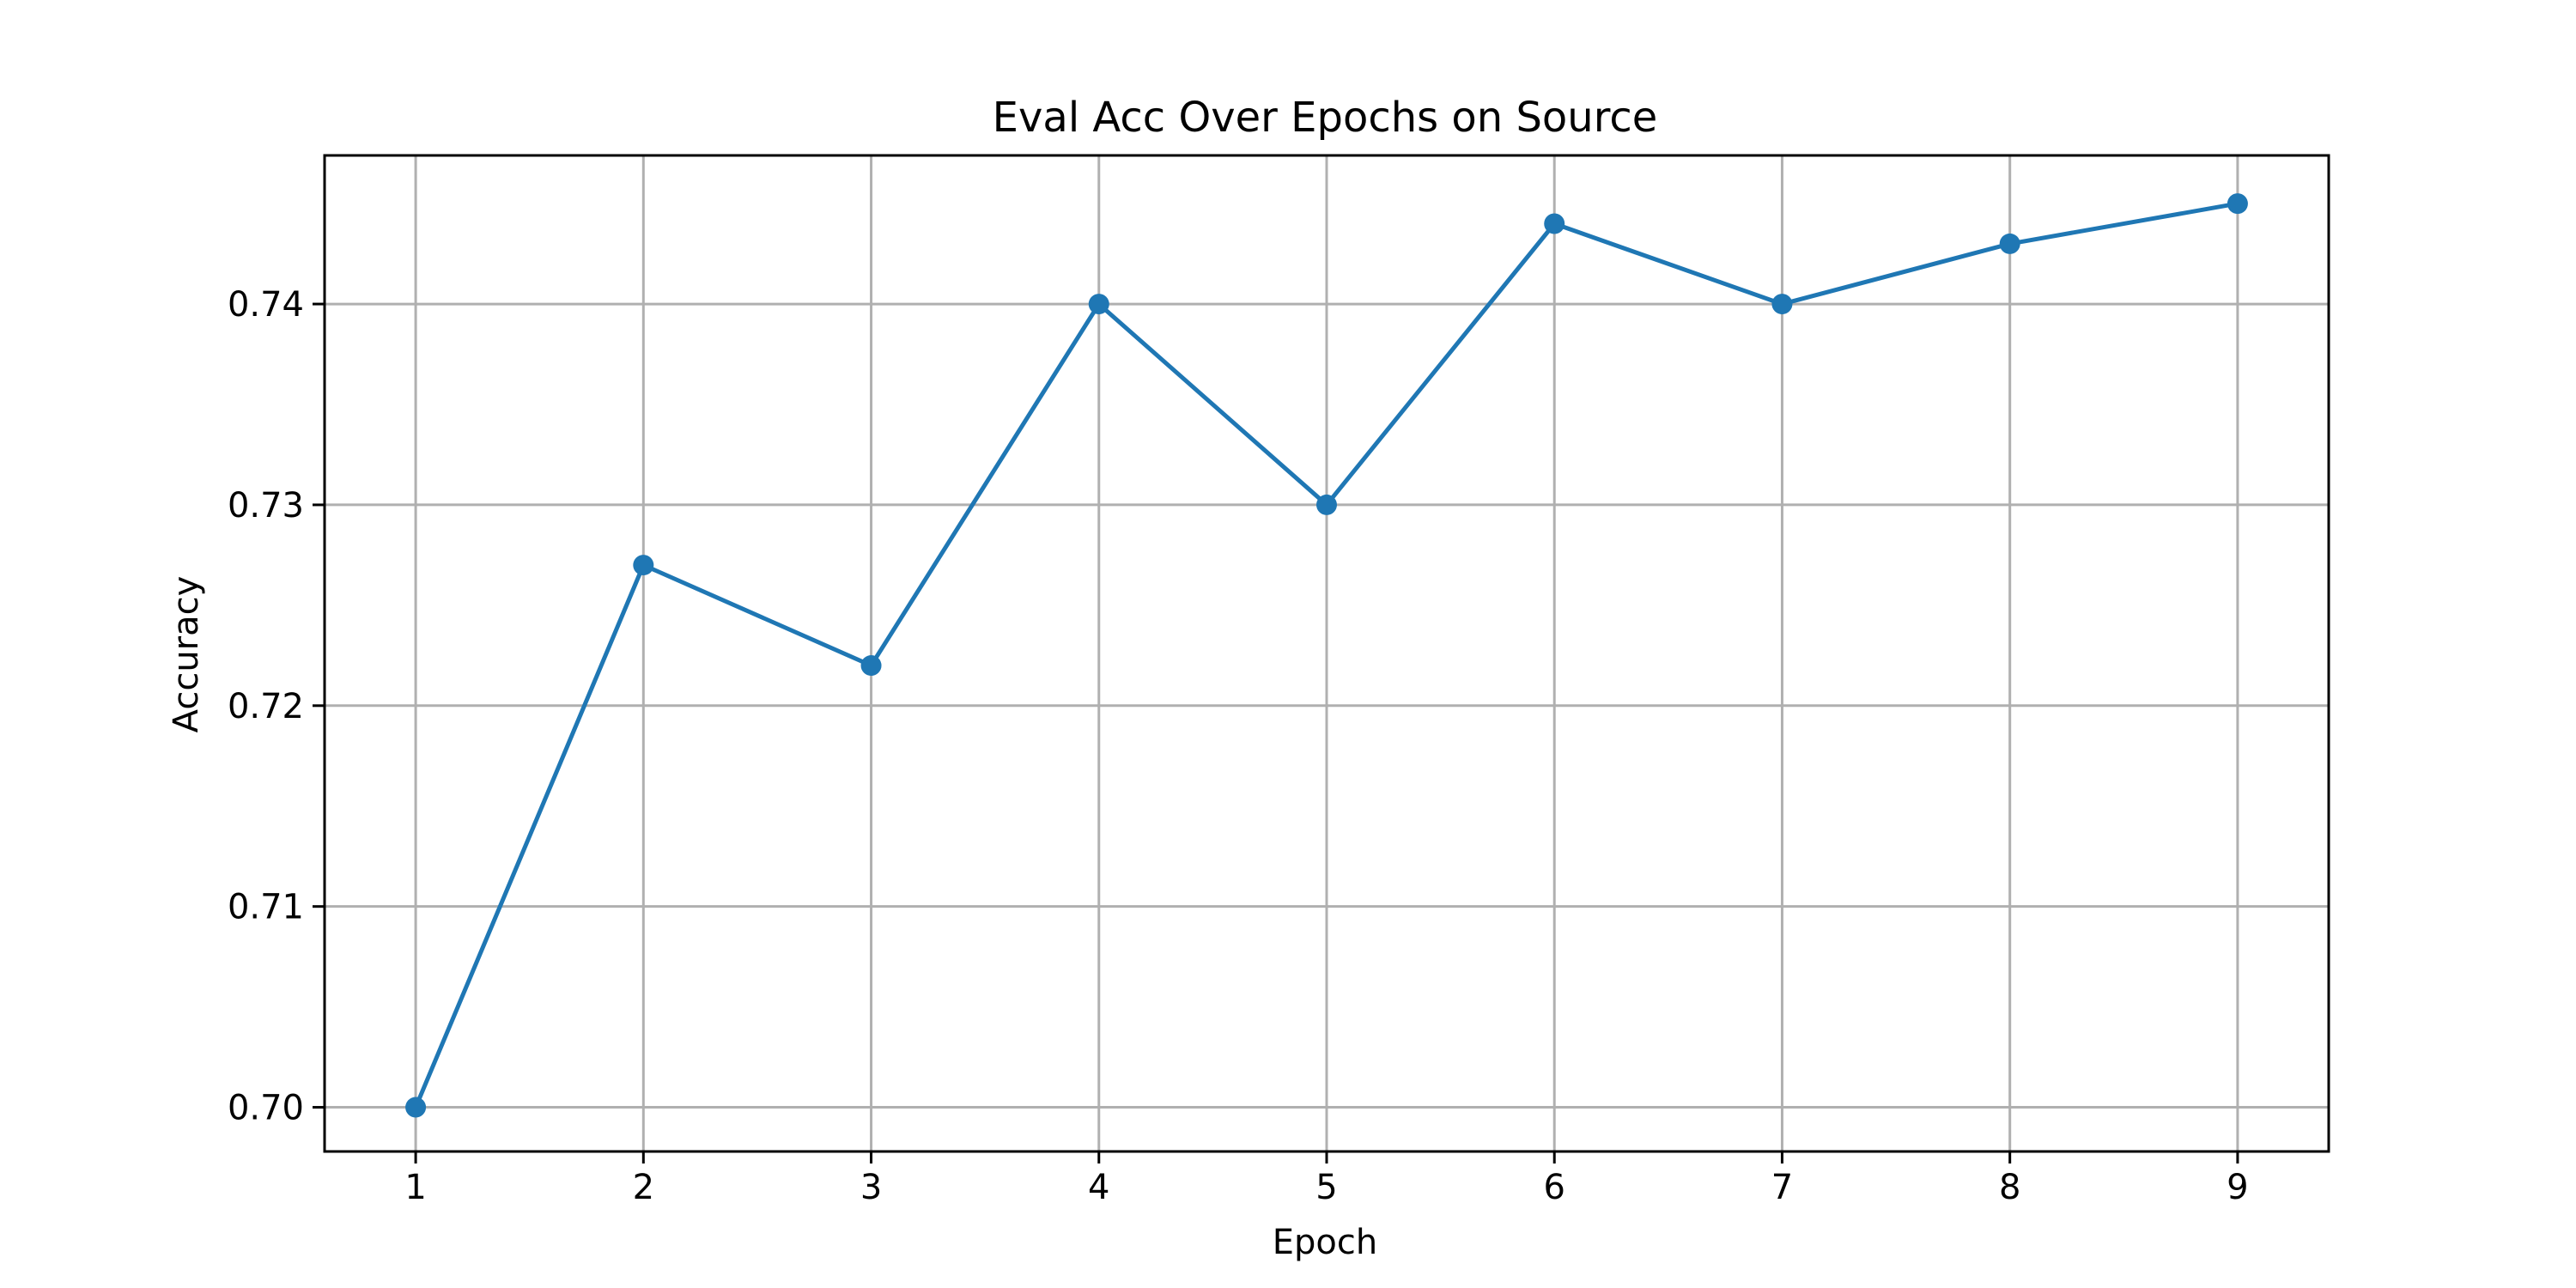  What do you see at coordinates (266, 506) in the screenshot?
I see `y-tick-label: 0.73` at bounding box center [266, 506].